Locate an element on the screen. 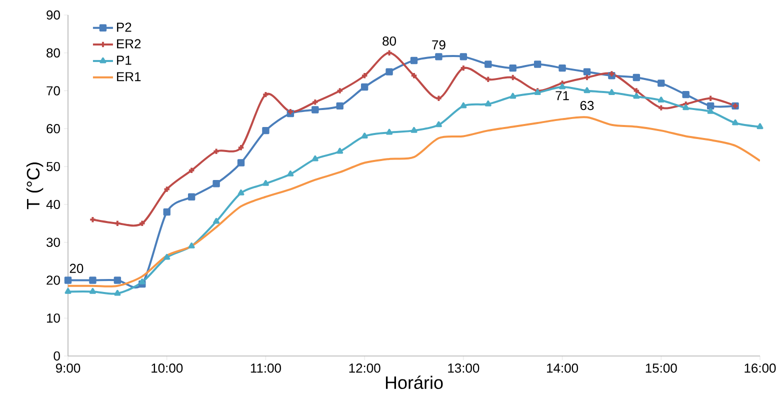 The image size is (782, 414). y-tick-label: 50 is located at coordinates (53, 167).